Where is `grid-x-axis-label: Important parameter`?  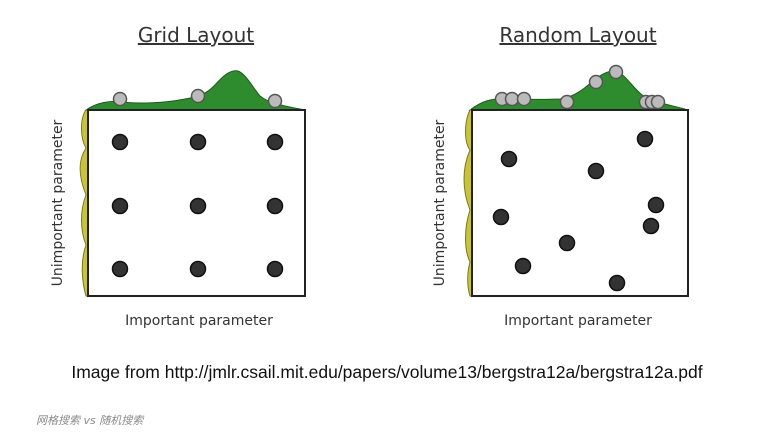 grid-x-axis-label: Important parameter is located at coordinates (199, 321).